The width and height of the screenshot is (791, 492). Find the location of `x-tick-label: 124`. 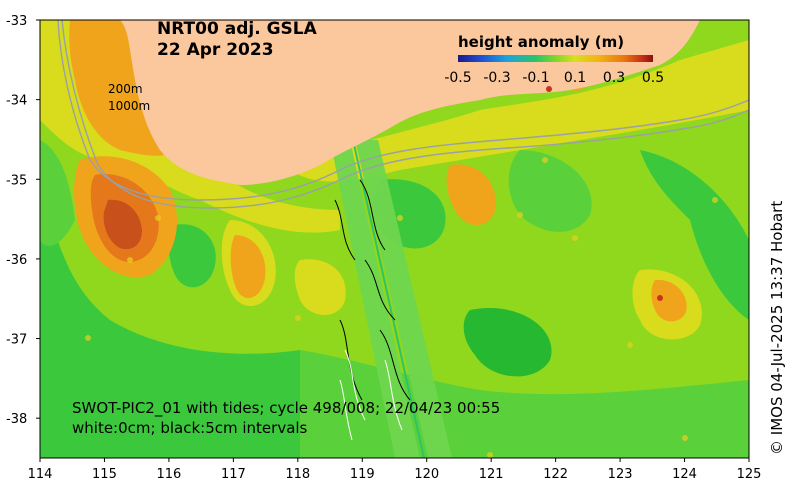

x-tick-label: 124 is located at coordinates (684, 474).